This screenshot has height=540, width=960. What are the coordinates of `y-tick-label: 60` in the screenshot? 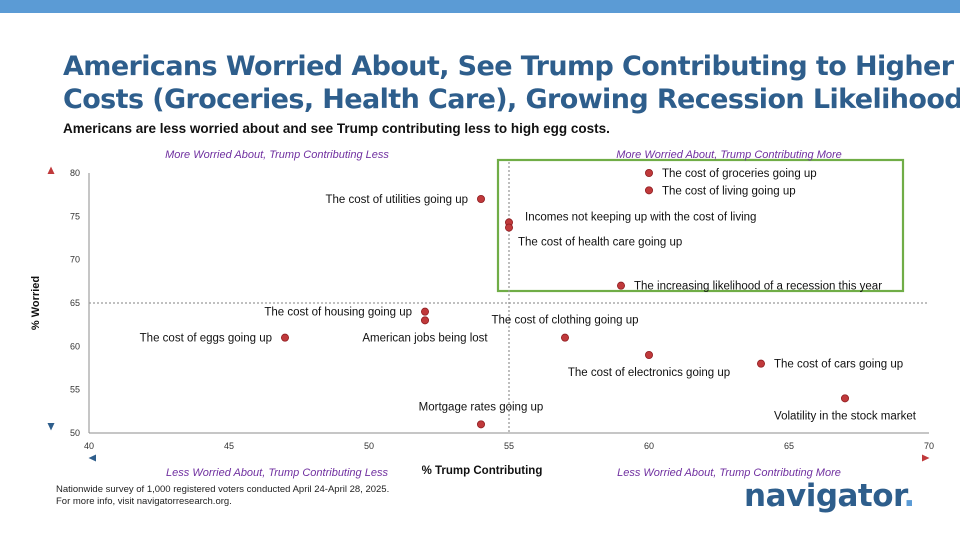 It's located at (75, 346).